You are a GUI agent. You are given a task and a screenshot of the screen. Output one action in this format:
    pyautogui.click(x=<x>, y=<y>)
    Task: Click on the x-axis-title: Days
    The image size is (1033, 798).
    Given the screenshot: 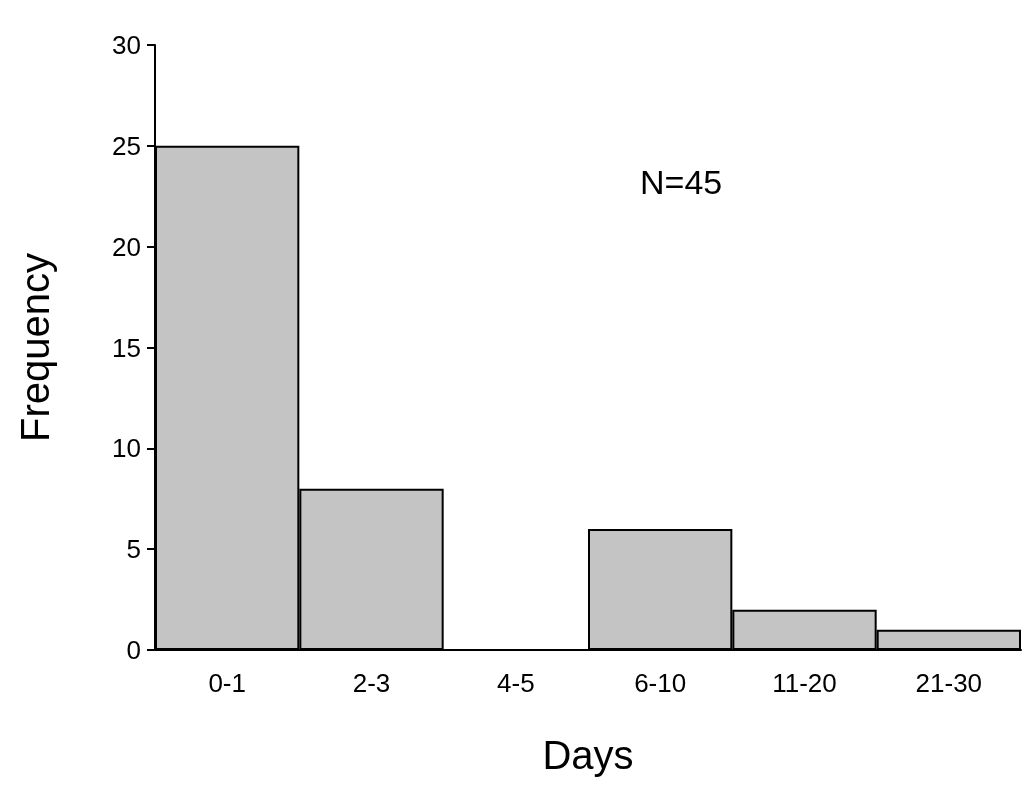 What is the action you would take?
    pyautogui.click(x=588, y=755)
    